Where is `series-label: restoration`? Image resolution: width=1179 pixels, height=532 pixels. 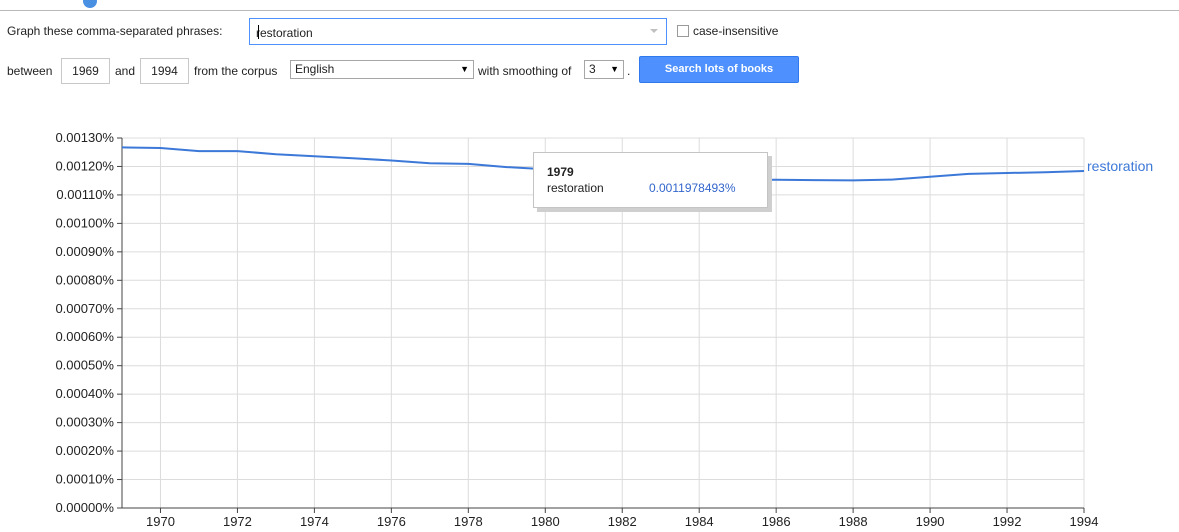 series-label: restoration is located at coordinates (1120, 166).